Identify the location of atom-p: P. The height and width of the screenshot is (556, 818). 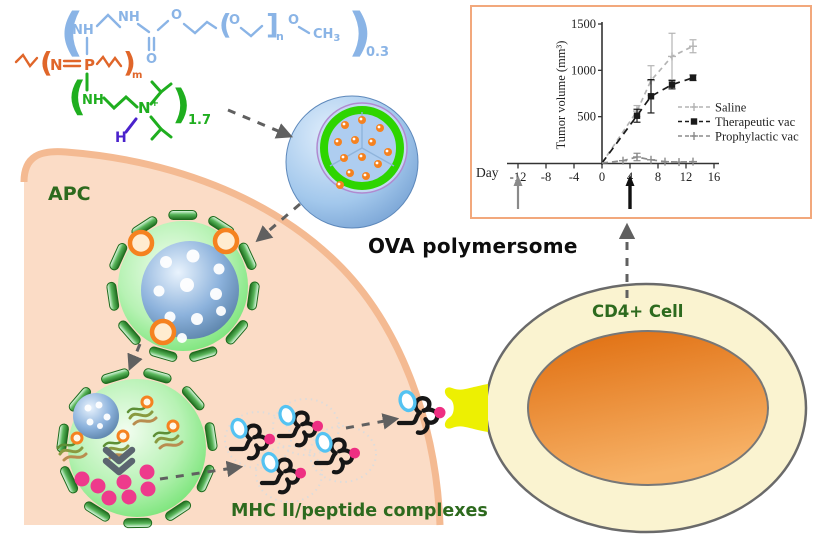
(89, 65).